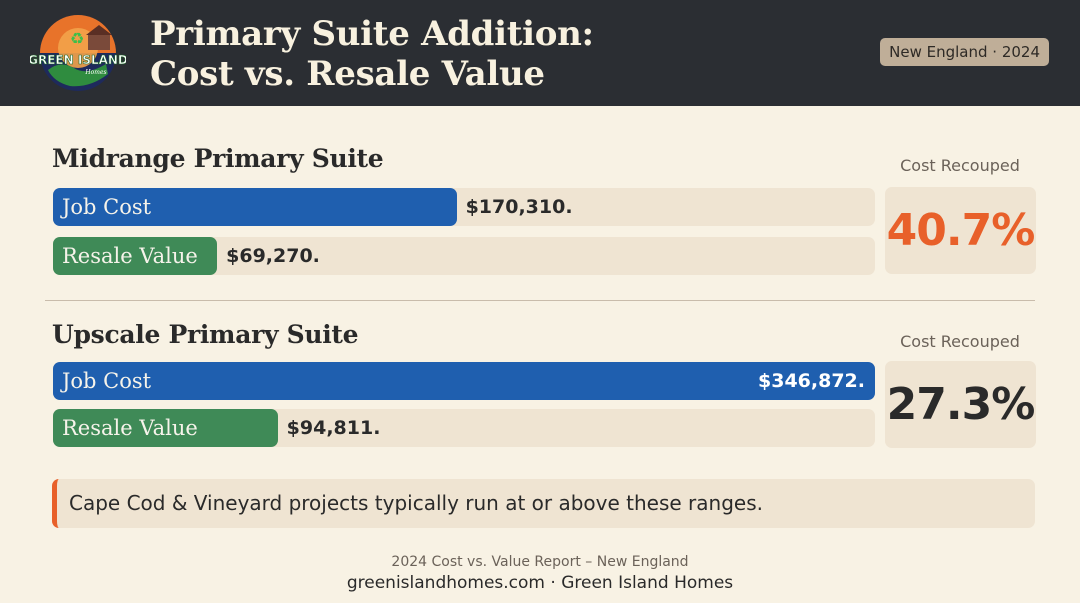  What do you see at coordinates (464, 256) in the screenshot?
I see `midrange-resale-track: Resale Value $69,270.` at bounding box center [464, 256].